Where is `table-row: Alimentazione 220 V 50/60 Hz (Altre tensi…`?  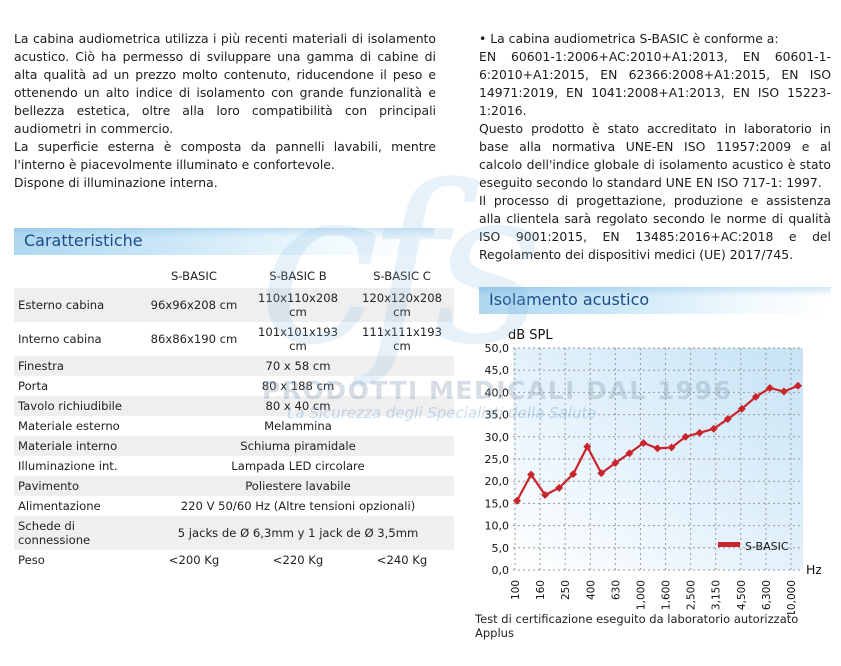 table-row: Alimentazione 220 V 50/60 Hz (Altre tensi… is located at coordinates (234, 506).